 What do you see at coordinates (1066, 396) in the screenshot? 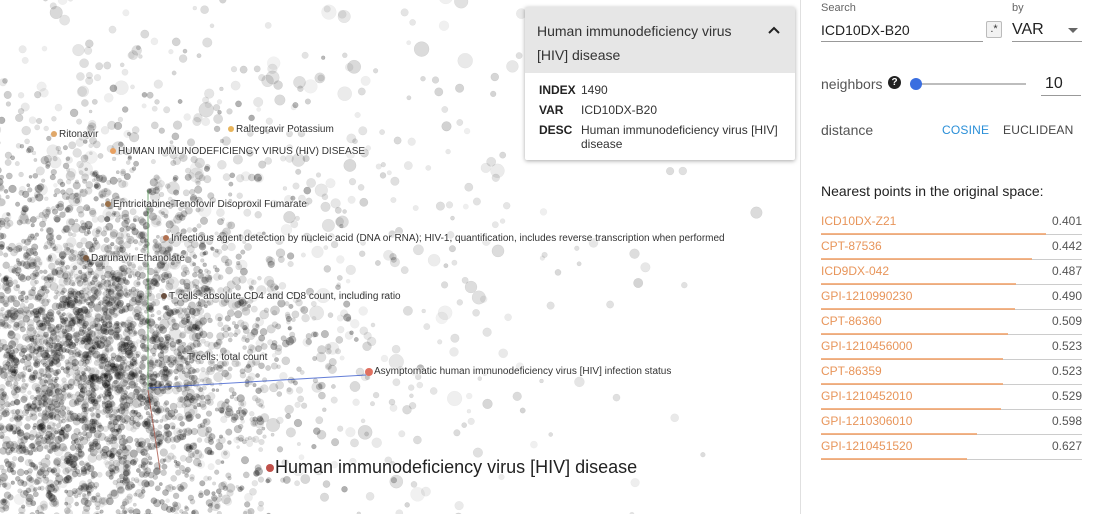
I see `neighbor-distance: 0.529` at bounding box center [1066, 396].